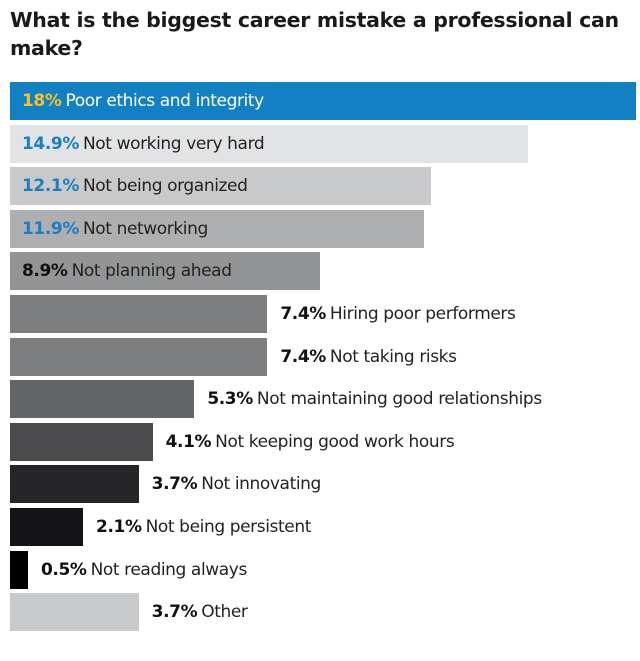  Describe the element at coordinates (228, 527) in the screenshot. I see `category-label: Not being persistent` at that location.